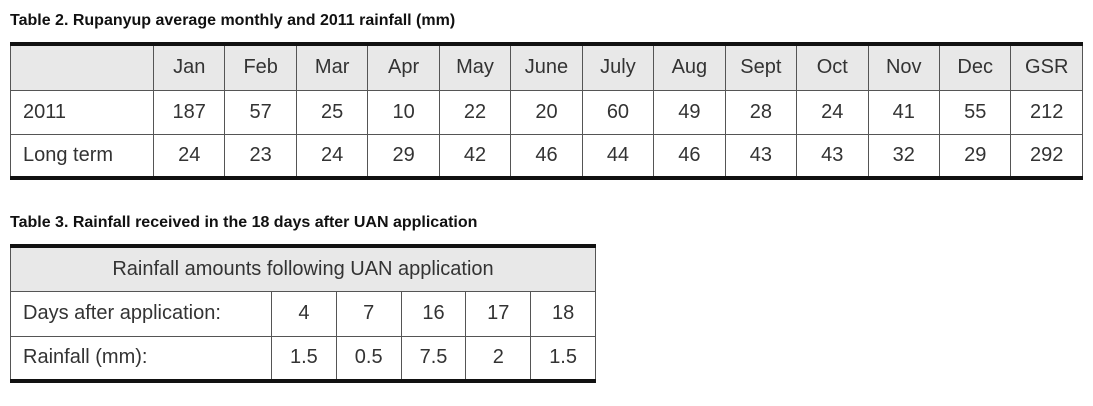 Image resolution: width=1093 pixels, height=406 pixels. I want to click on row-label: Rainfall (mm):, so click(141, 358).